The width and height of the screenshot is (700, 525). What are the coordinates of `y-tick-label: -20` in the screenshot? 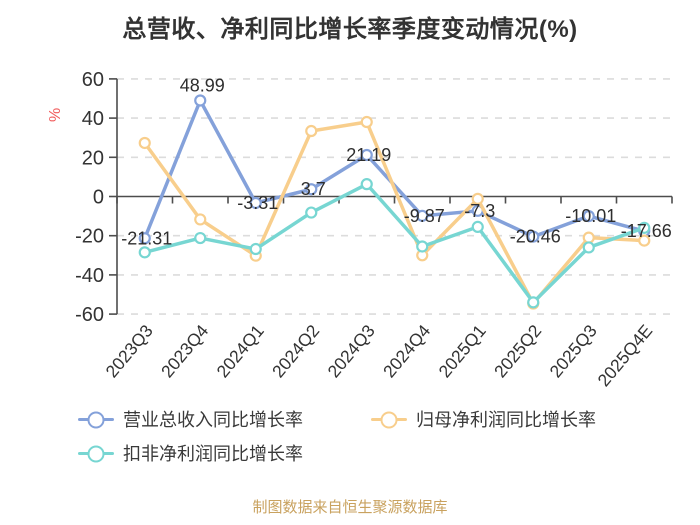 It's located at (89, 237).